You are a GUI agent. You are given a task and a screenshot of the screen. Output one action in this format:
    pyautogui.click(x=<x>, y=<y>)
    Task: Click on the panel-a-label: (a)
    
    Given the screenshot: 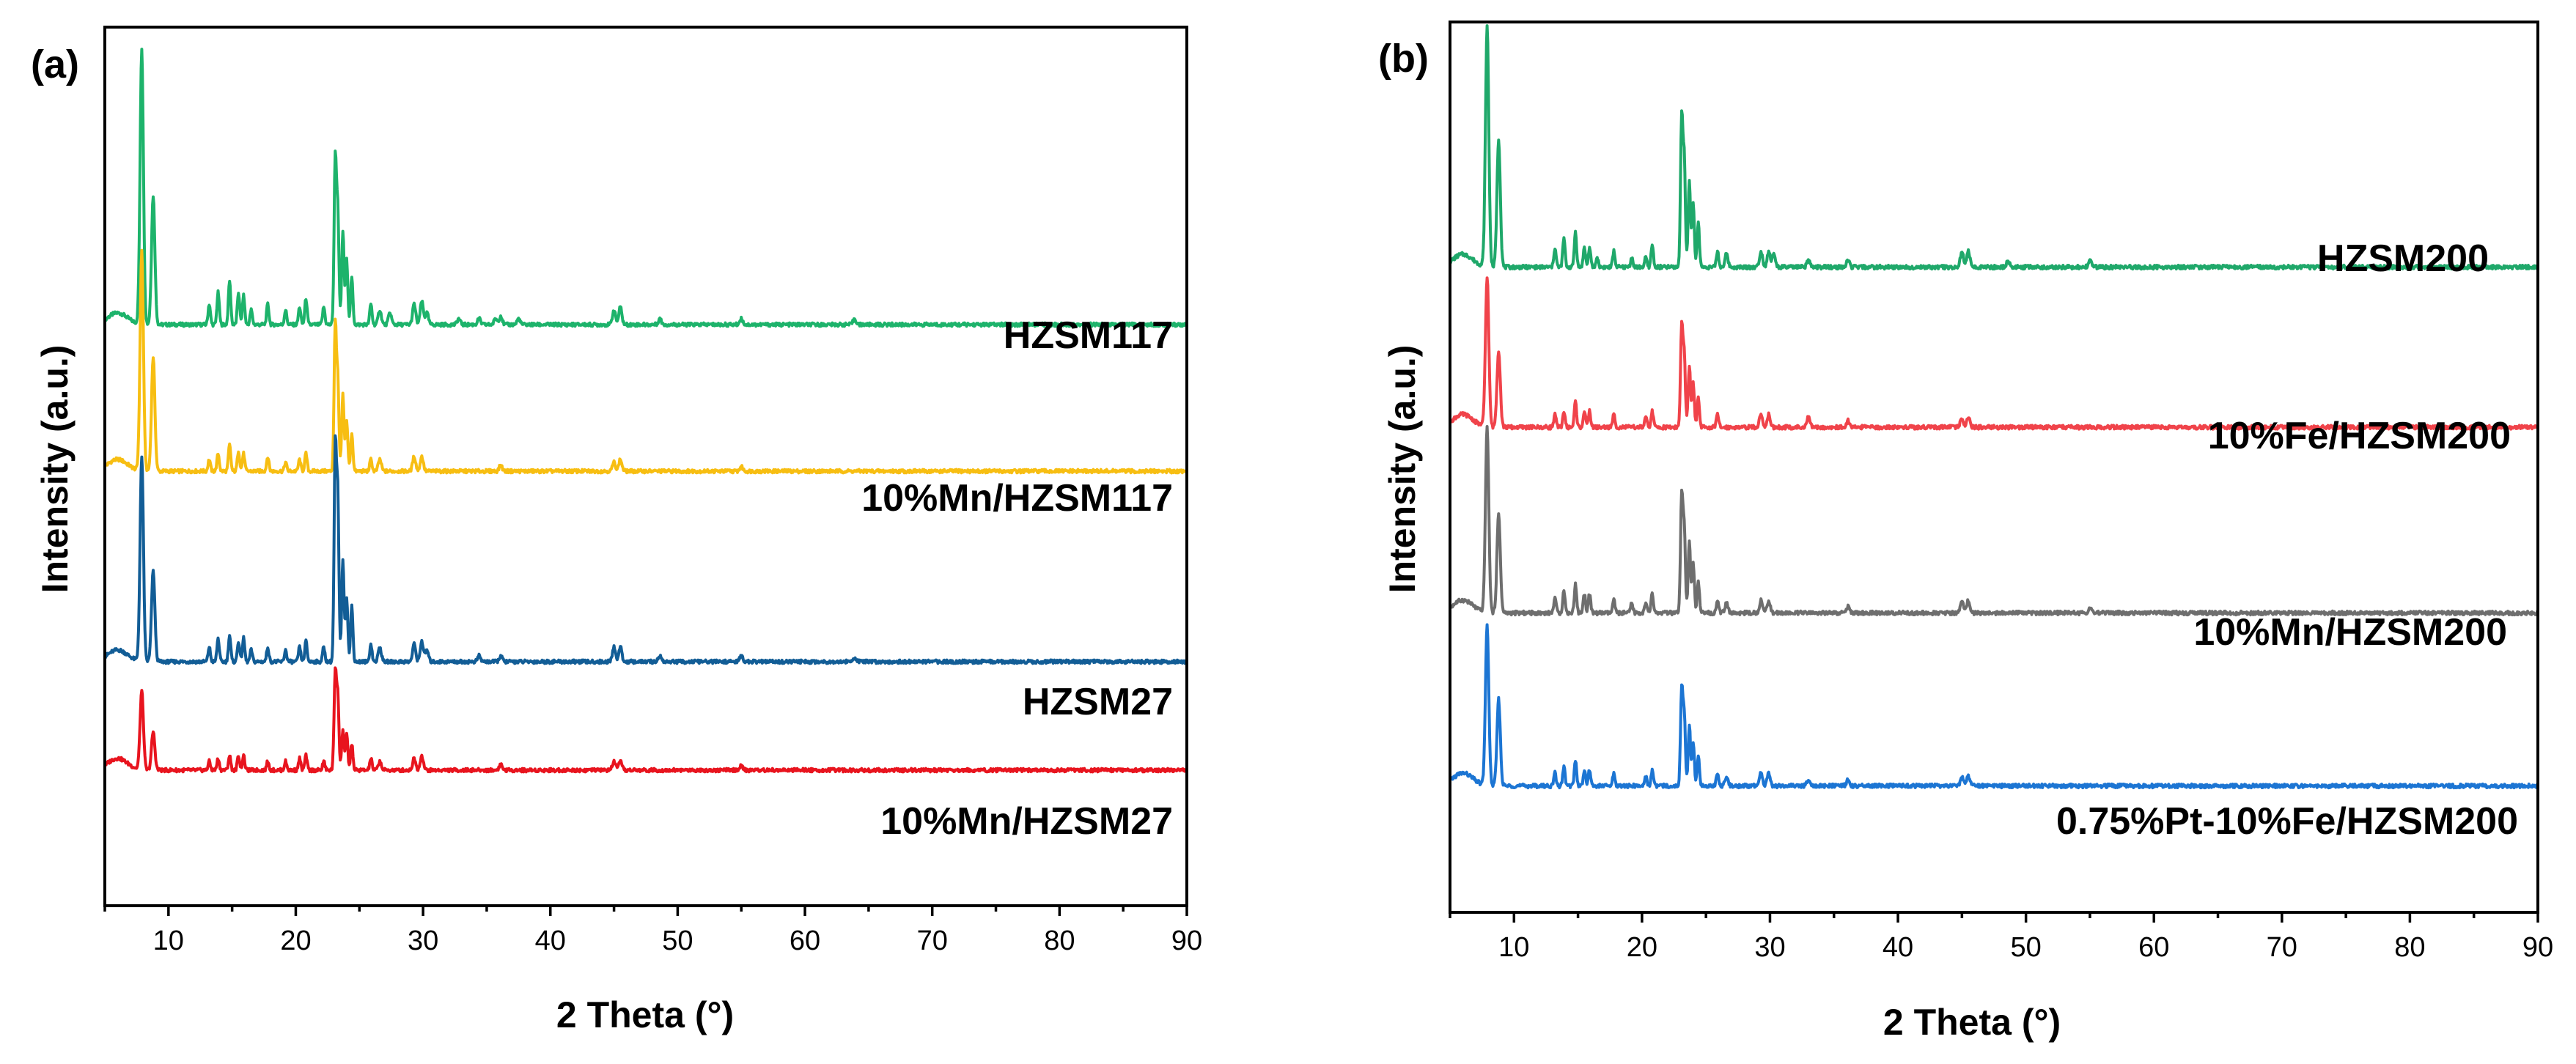 What is the action you would take?
    pyautogui.click(x=55, y=64)
    